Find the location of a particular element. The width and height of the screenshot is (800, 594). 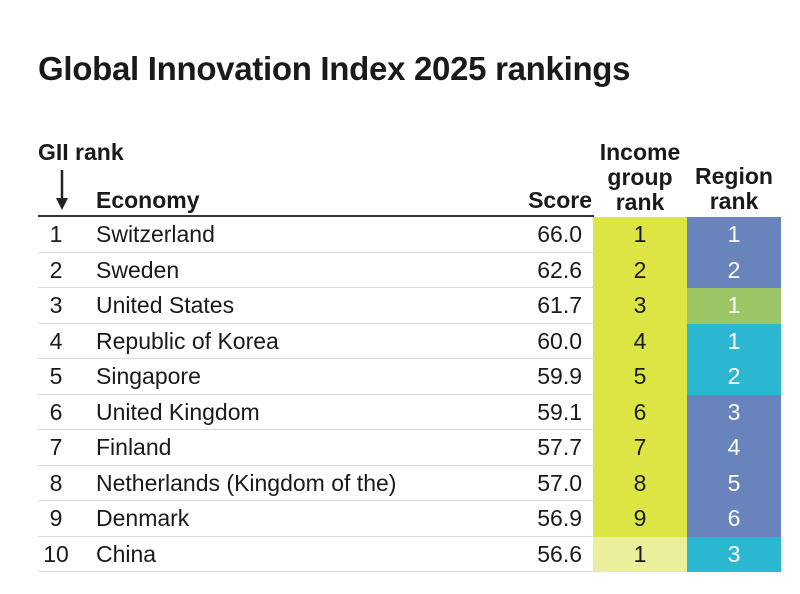

table-row: 3 United States 61.7 3 1 is located at coordinates (400, 306).